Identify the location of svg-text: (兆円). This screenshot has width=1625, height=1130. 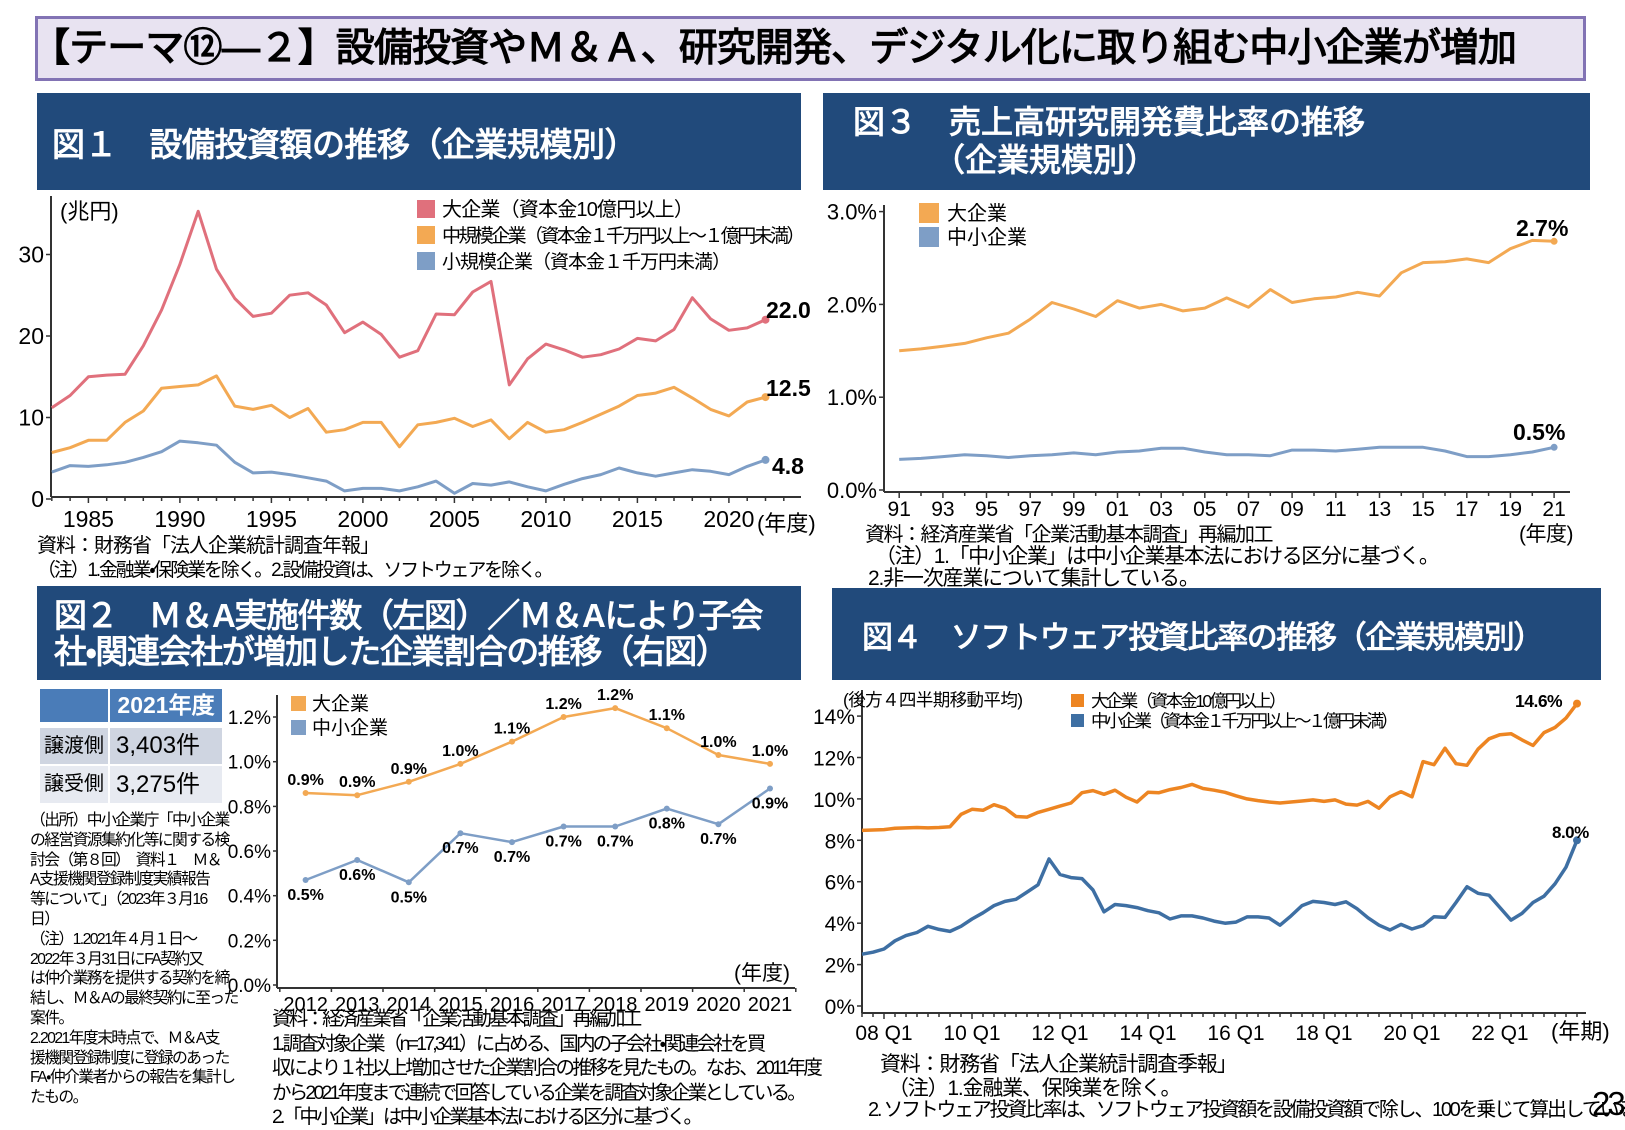
(89, 211).